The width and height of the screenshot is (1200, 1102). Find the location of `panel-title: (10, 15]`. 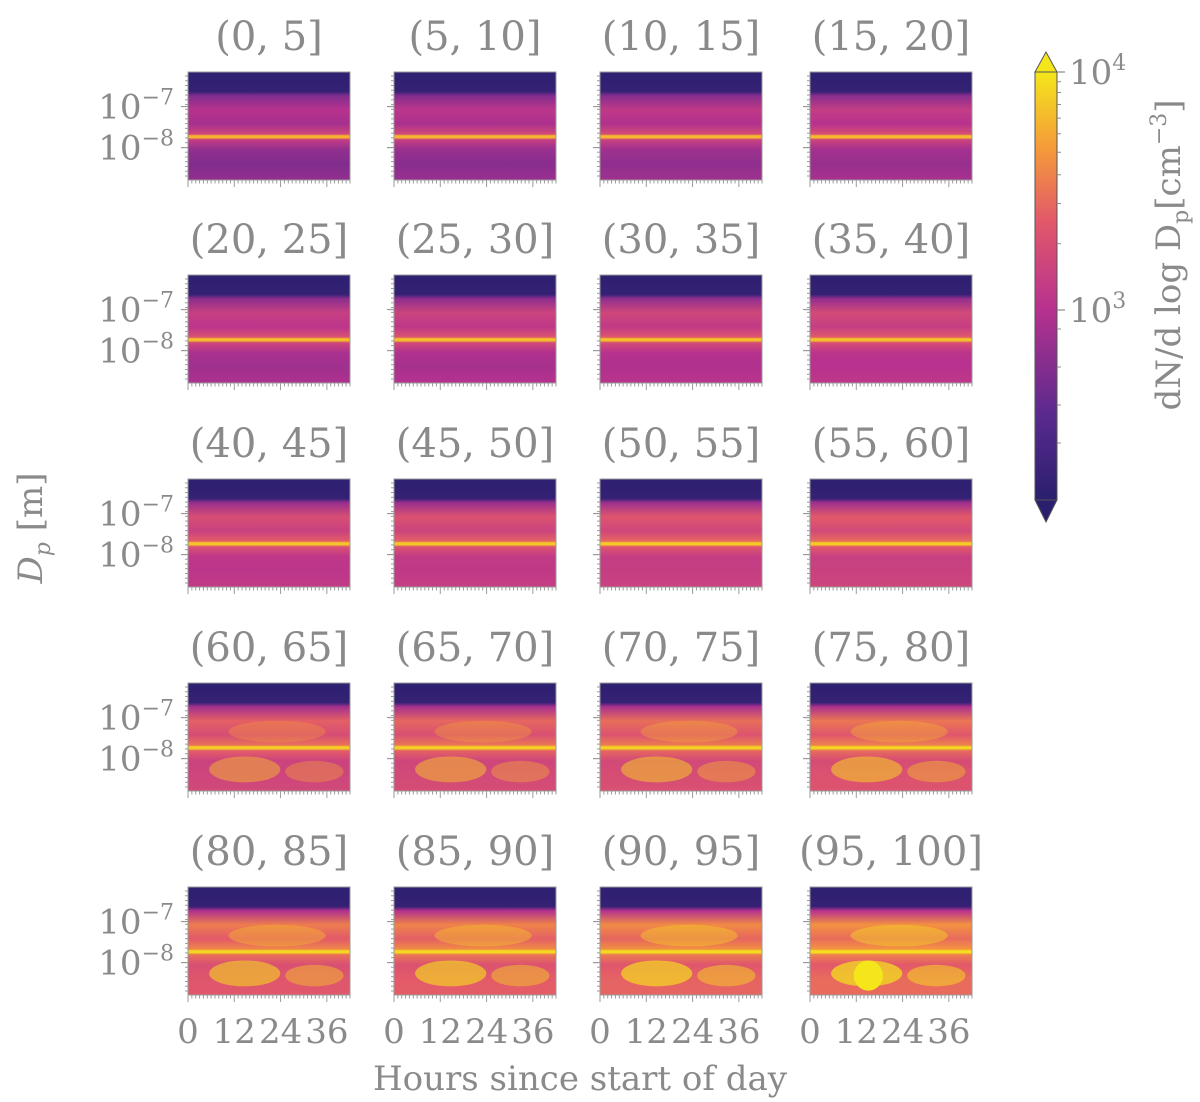

panel-title: (10, 15] is located at coordinates (681, 37).